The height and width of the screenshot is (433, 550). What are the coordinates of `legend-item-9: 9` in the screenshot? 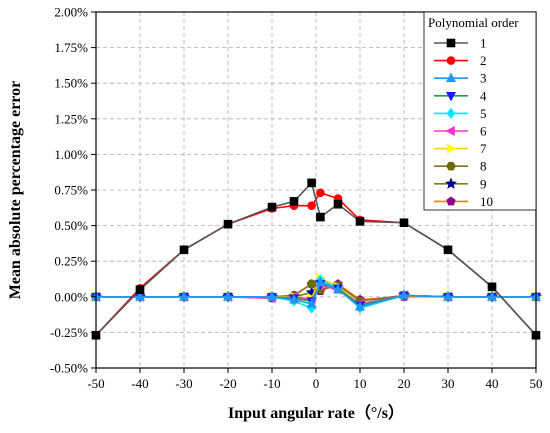 It's located at (460, 183).